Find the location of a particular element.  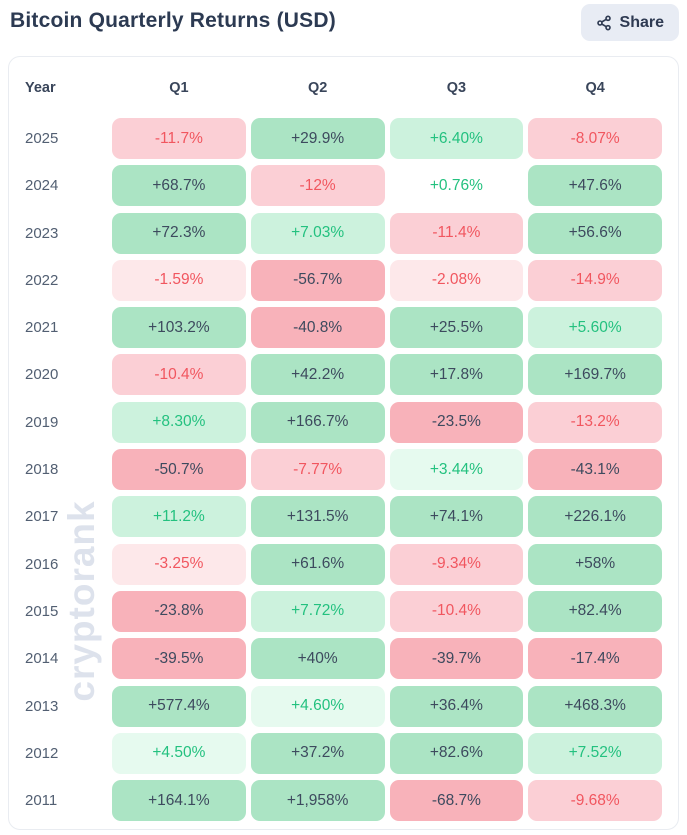

table-row-2011: 2011 +164.1% +1,958% -68.7% -9.68% is located at coordinates (343, 801).